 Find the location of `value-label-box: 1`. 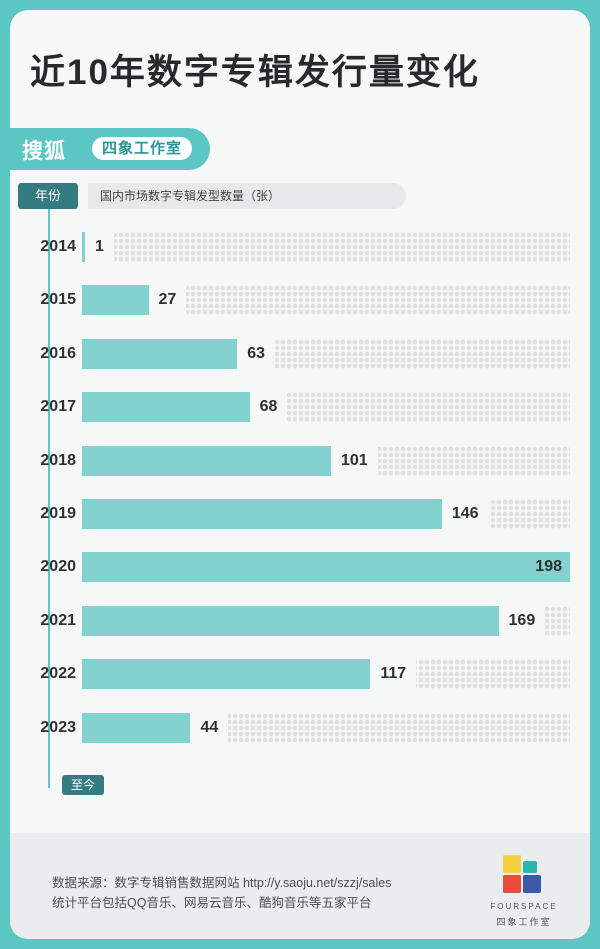

value-label-box: 1 is located at coordinates (99, 247).